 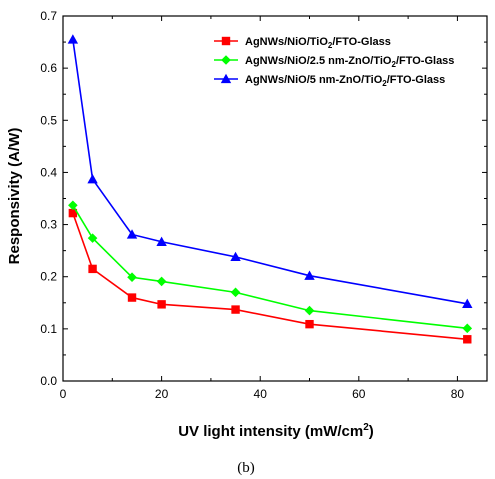 I want to click on legend-label: AgNWs/NiO/5 nm-ZnO/TiO2/FTO-Glass, so click(x=345, y=81).